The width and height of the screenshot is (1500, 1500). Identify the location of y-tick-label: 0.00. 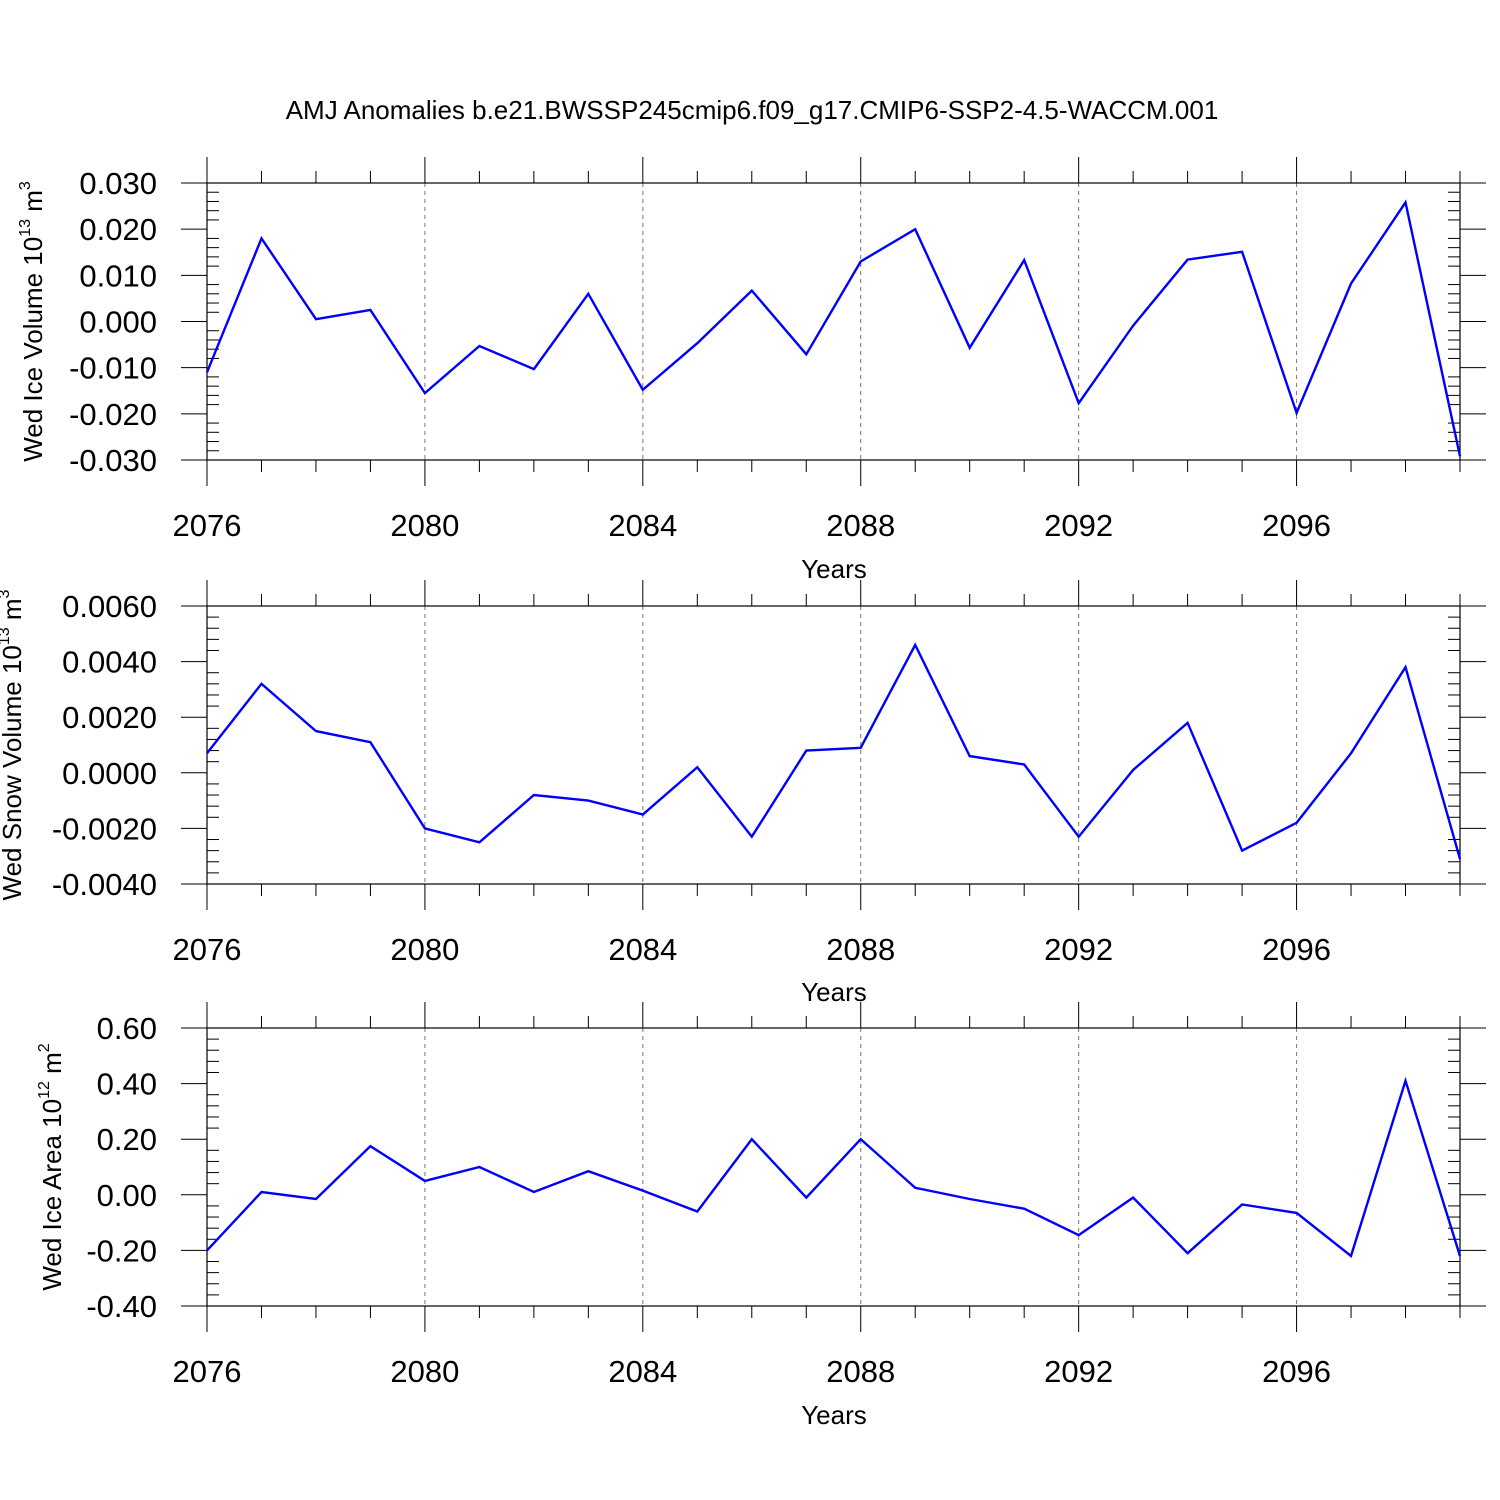
(127, 1195).